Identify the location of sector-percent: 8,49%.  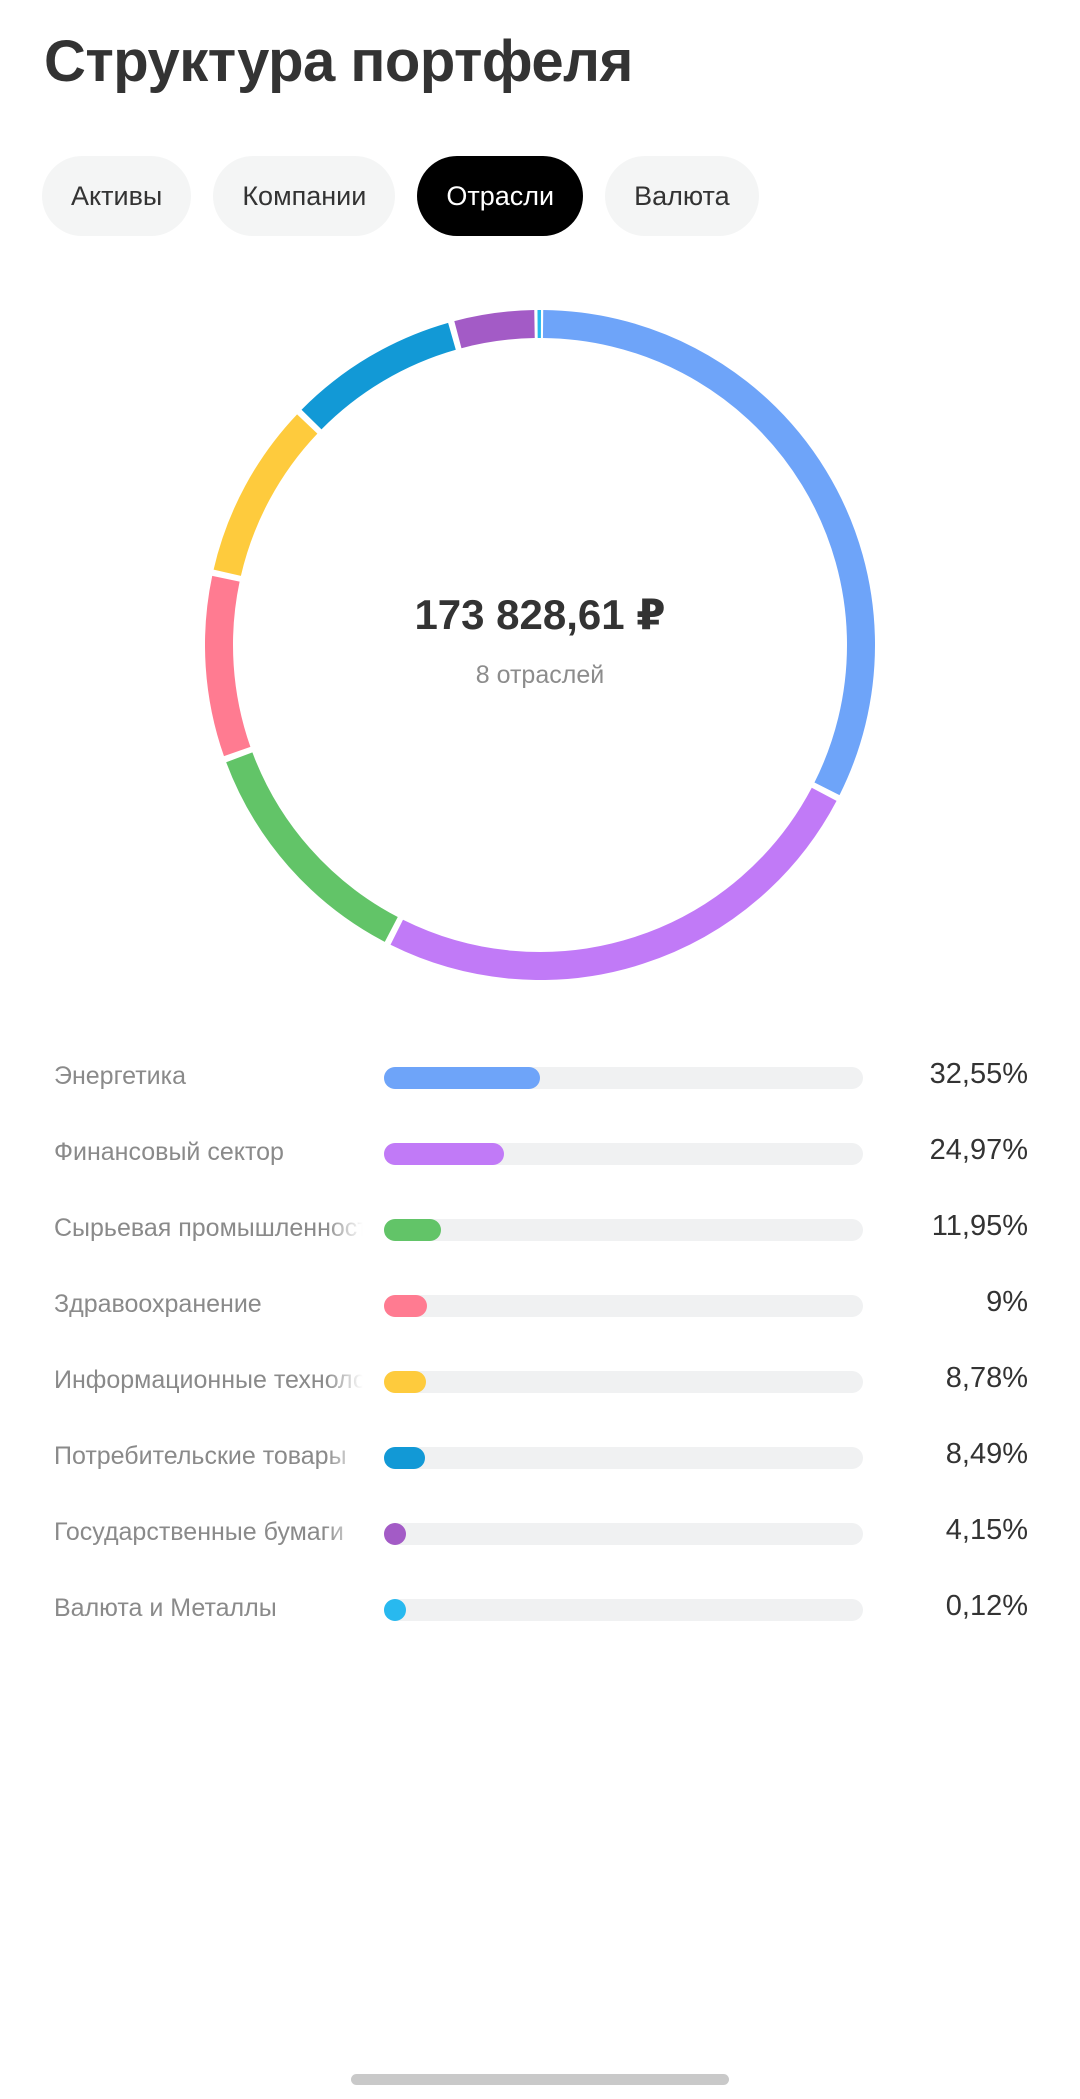
(986, 1454).